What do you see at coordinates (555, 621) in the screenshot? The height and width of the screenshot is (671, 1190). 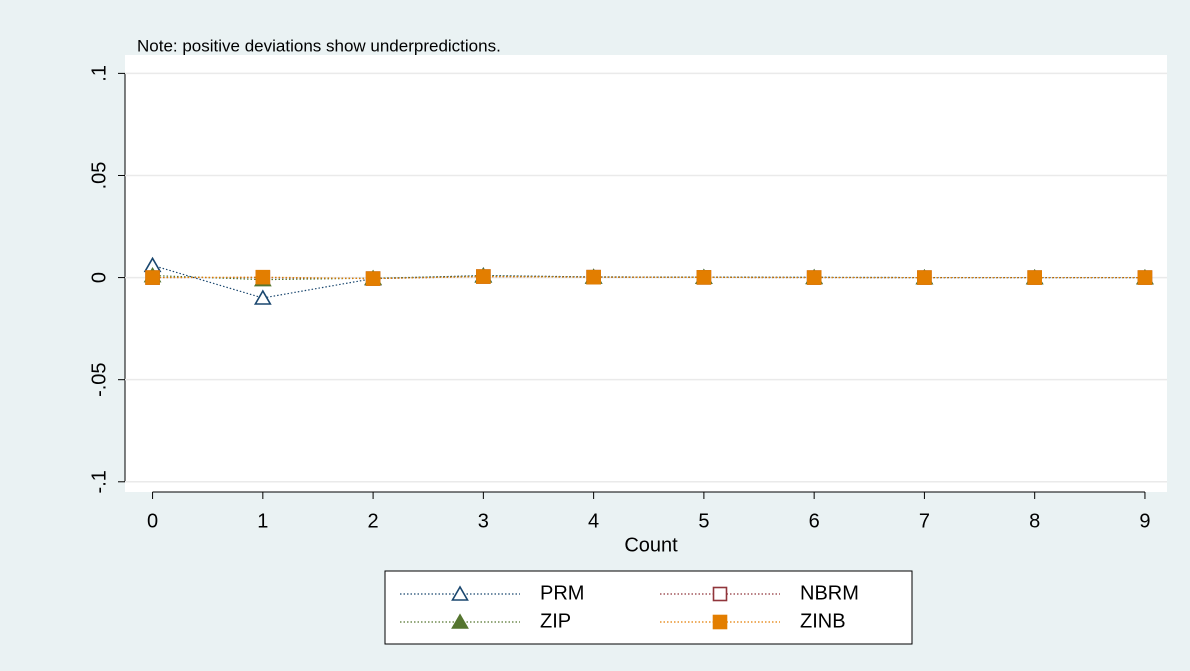 I see `legend-label: ZIP` at bounding box center [555, 621].